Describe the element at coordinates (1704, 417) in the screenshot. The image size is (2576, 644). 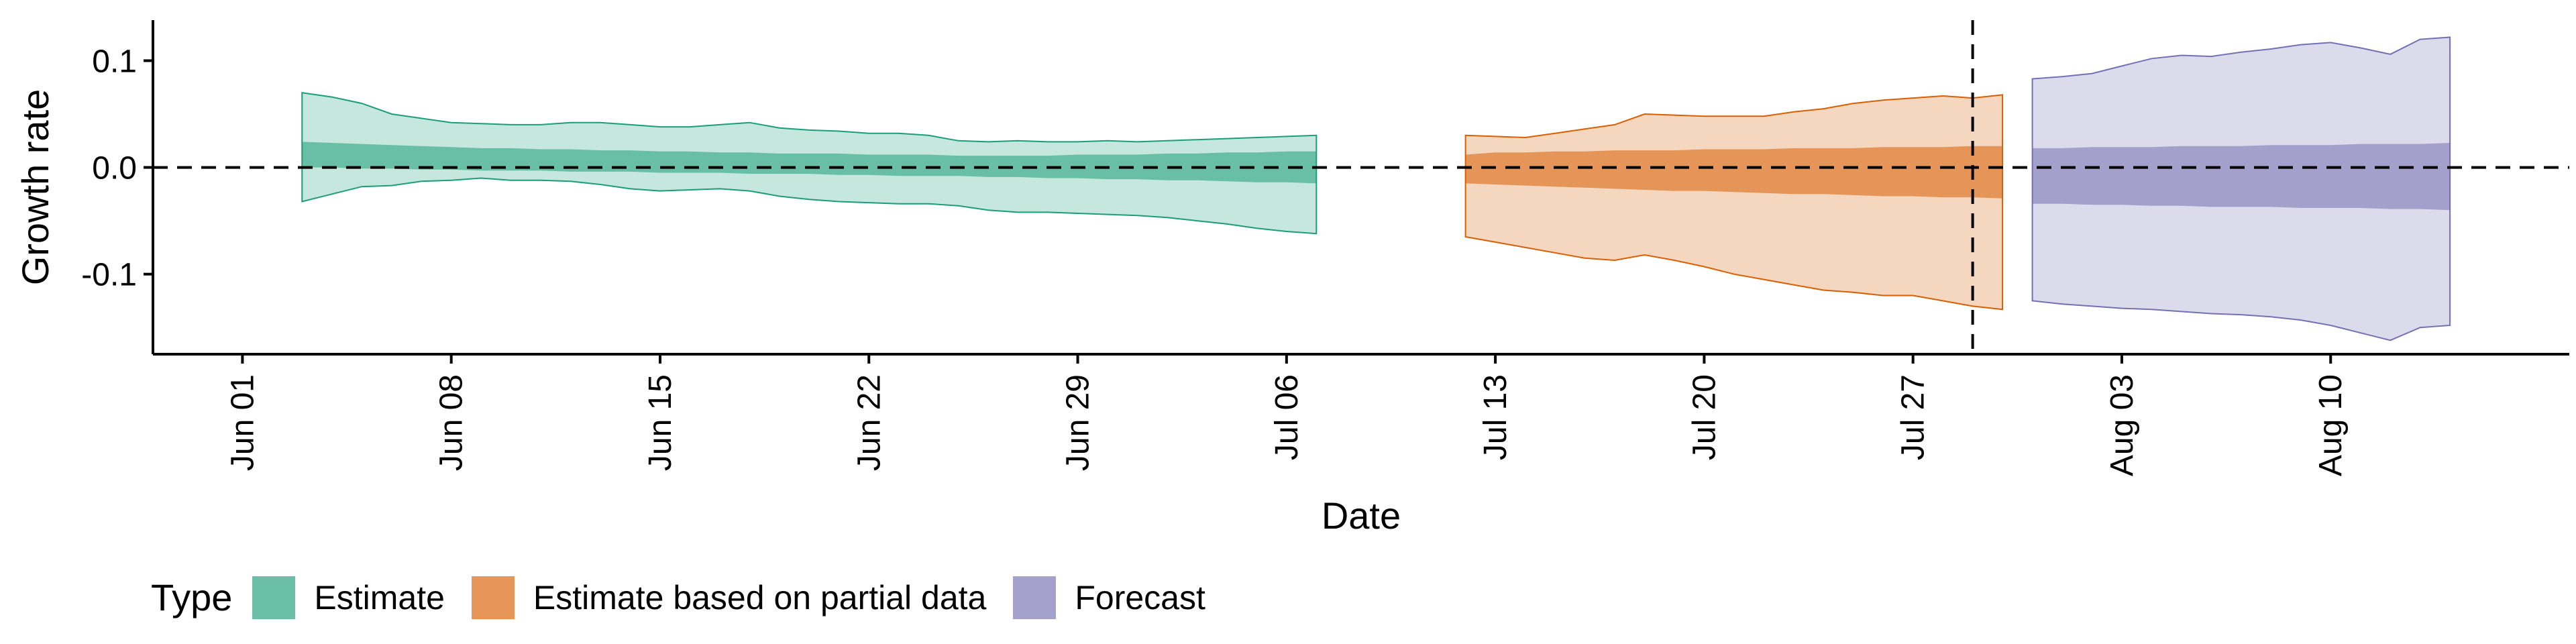
I see `x-tick-label: Jul 20` at that location.